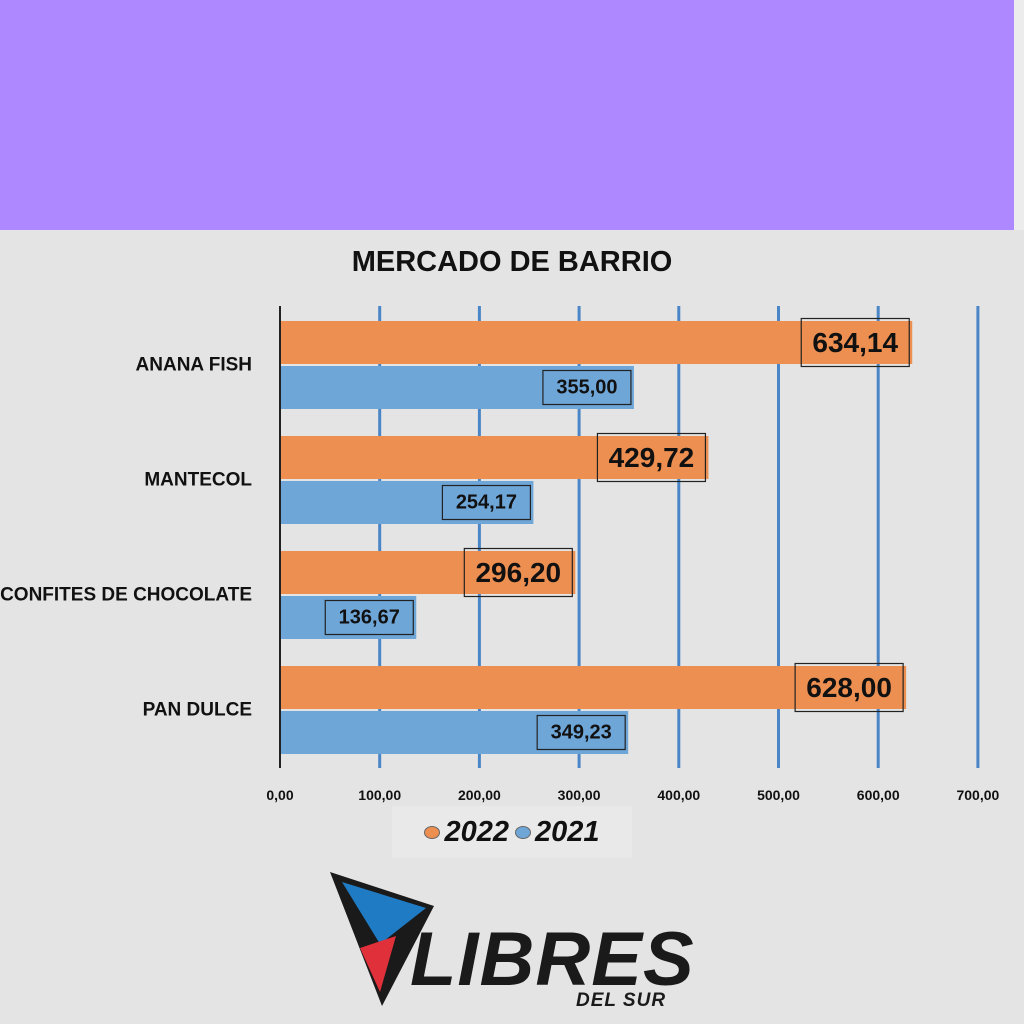 This screenshot has height=1024, width=1024. What do you see at coordinates (552, 959) in the screenshot?
I see `logo-wordmark: LIBRES` at bounding box center [552, 959].